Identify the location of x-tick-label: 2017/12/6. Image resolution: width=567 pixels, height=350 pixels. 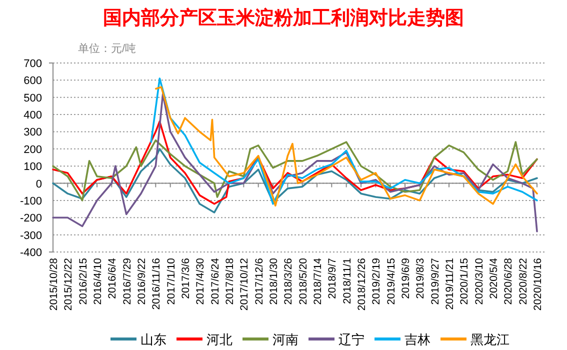
(259, 281).